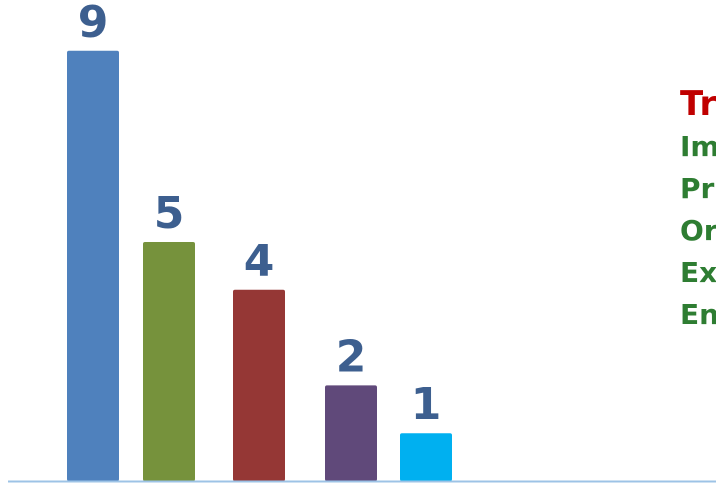 The height and width of the screenshot is (484, 716). What do you see at coordinates (259, 261) in the screenshot?
I see `data-label: 4` at bounding box center [259, 261].